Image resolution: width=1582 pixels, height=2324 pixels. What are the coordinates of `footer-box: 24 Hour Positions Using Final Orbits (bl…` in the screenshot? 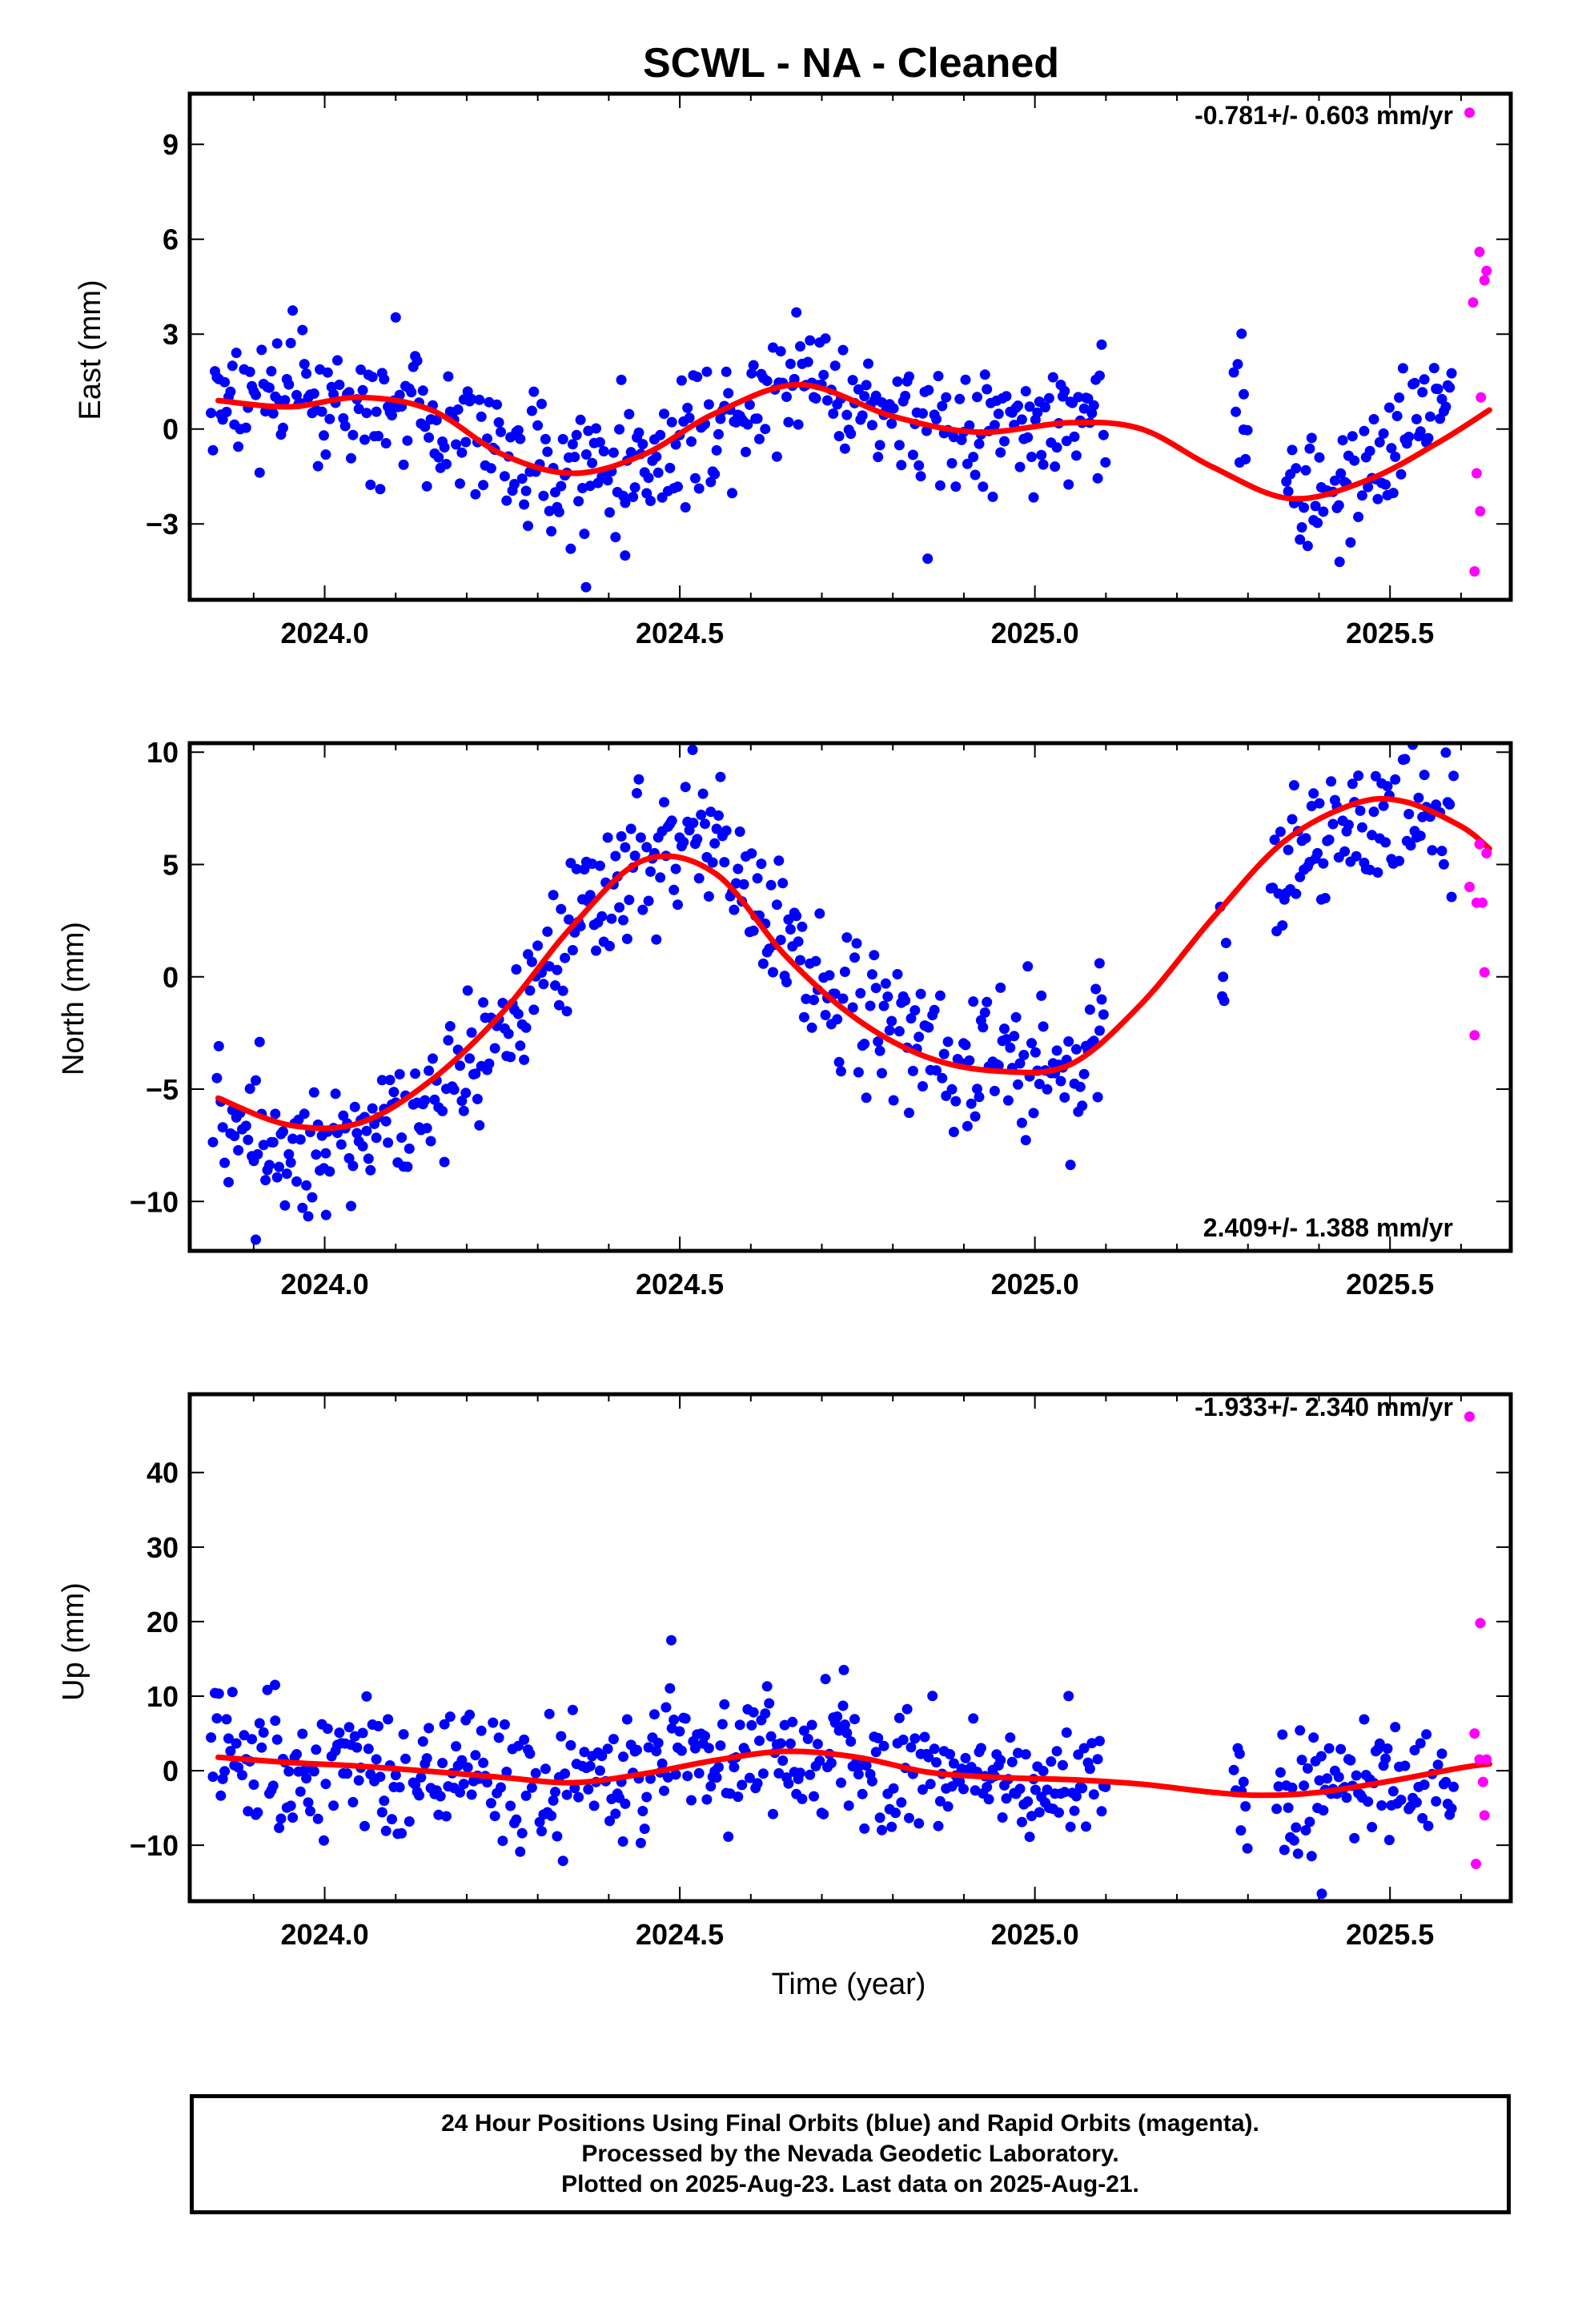 It's located at (850, 2154).